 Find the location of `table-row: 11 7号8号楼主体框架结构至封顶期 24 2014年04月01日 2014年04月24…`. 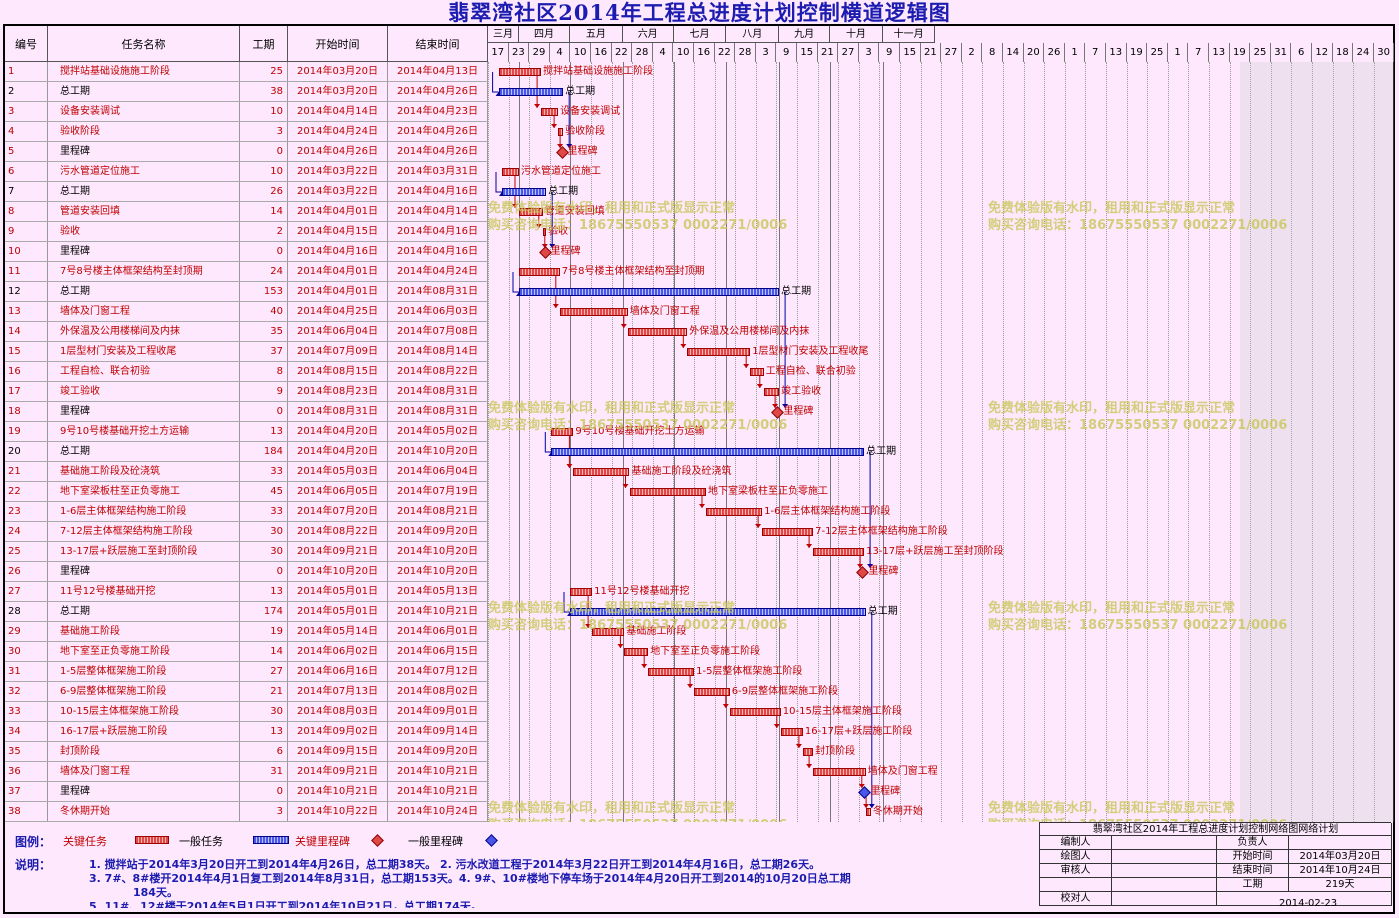

table-row: 11 7号8号楼主体框架结构至封顶期 24 2014年04月01日 2014年04月24… is located at coordinates (246, 272).